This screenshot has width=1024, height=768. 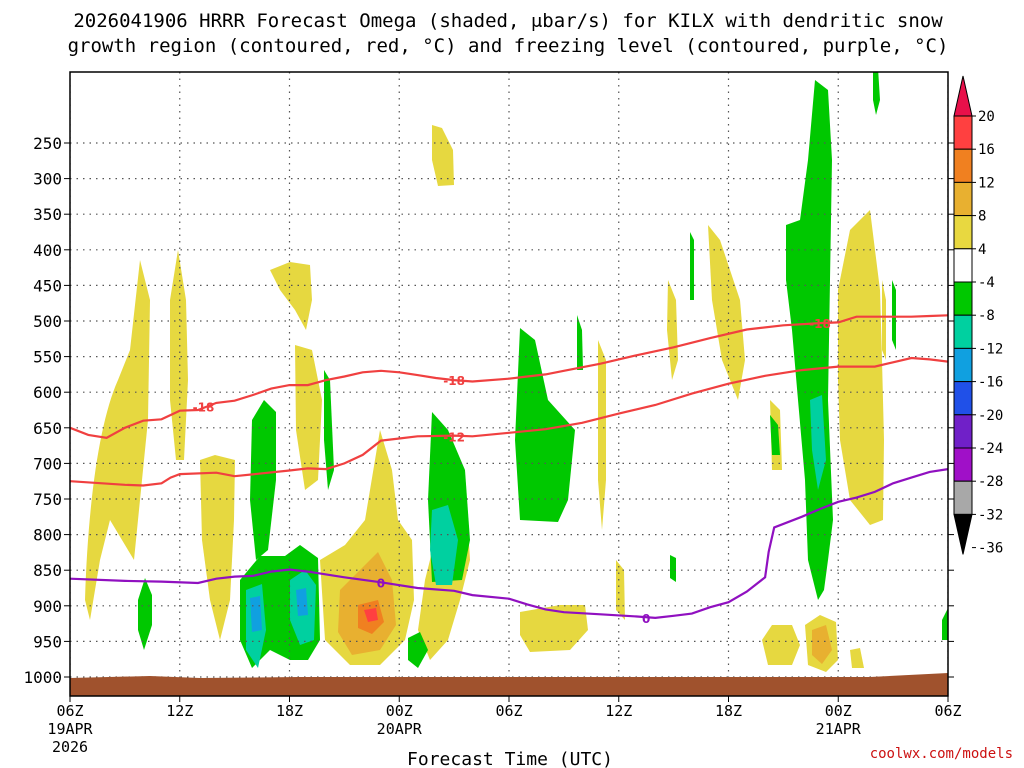 What do you see at coordinates (986, 183) in the screenshot?
I see `colorbar-label: 12` at bounding box center [986, 183].